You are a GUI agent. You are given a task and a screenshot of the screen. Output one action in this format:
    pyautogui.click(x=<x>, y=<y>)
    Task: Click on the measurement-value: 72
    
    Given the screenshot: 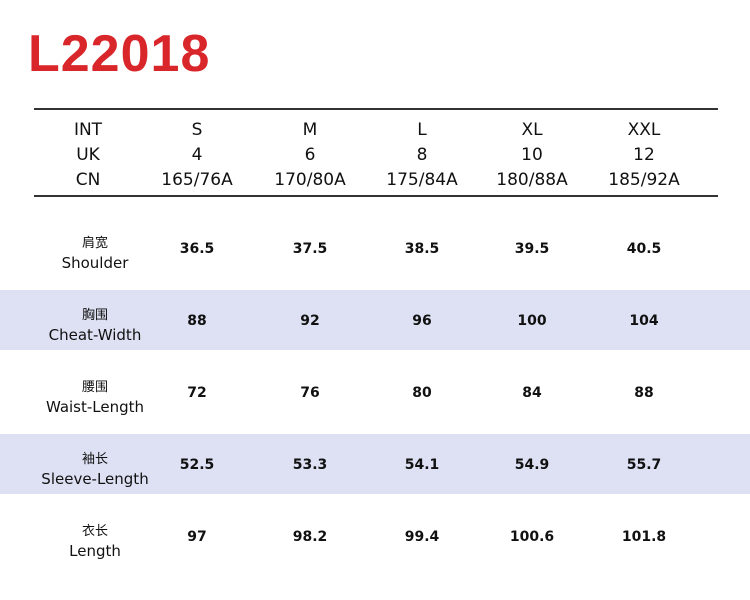 What is the action you would take?
    pyautogui.click(x=197, y=393)
    